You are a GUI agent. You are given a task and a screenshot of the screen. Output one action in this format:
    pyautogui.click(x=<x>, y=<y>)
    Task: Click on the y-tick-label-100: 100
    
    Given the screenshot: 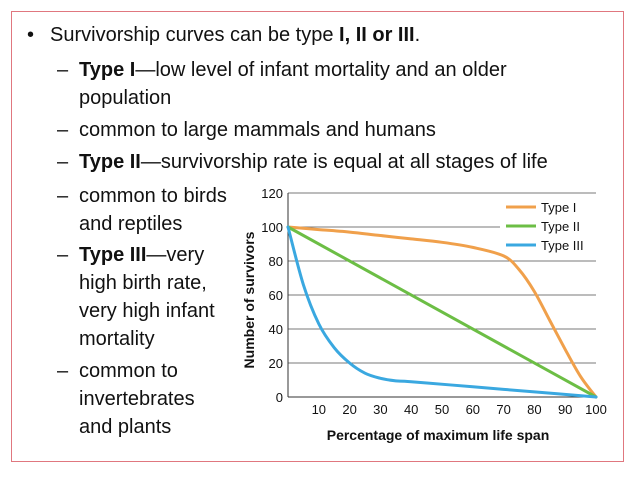 What is the action you would take?
    pyautogui.click(x=272, y=227)
    